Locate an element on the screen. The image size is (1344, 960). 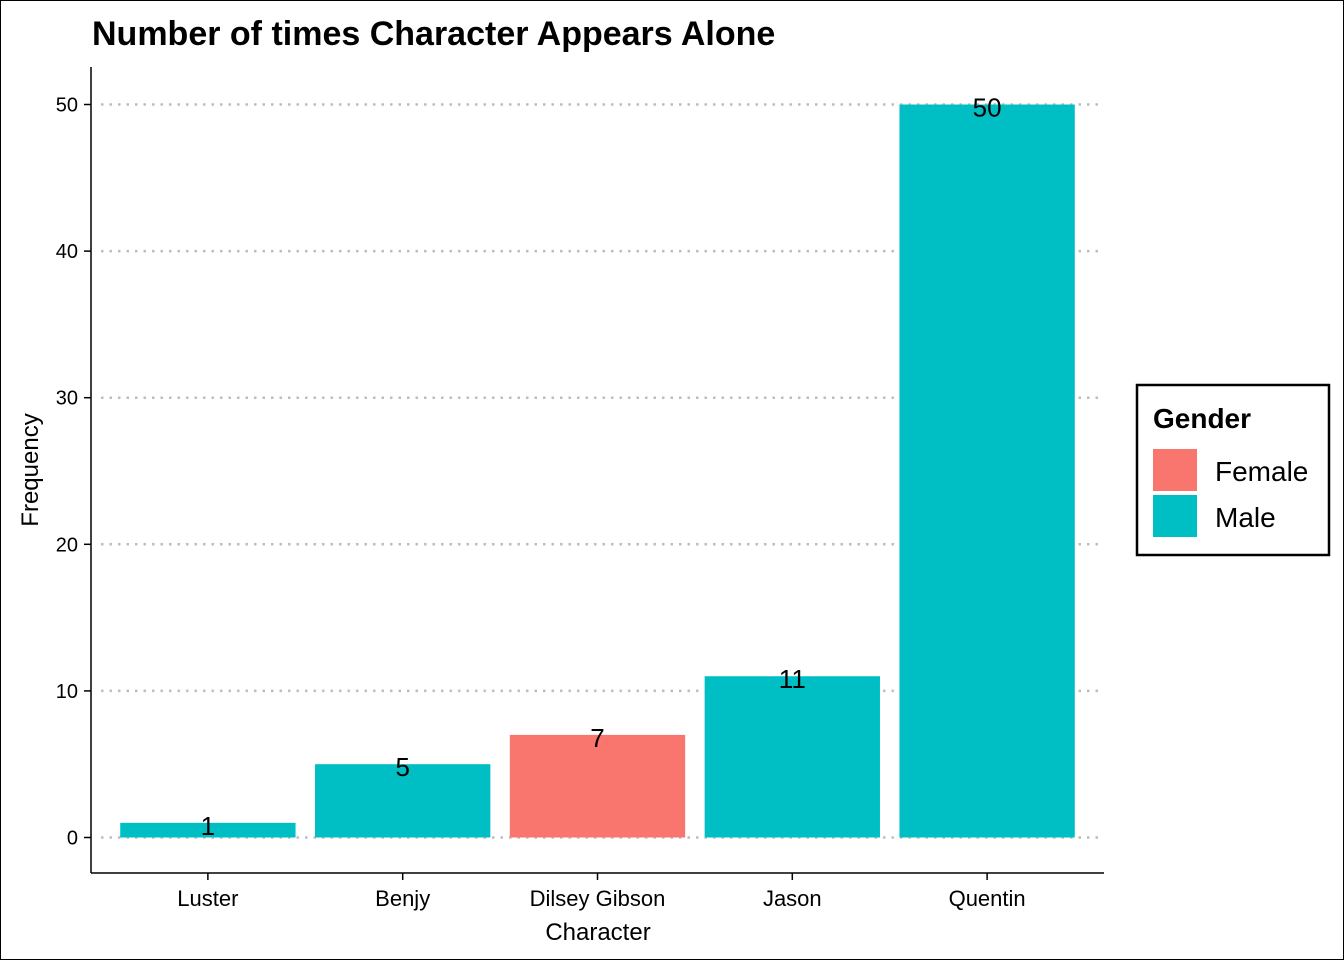
data-label: 50 is located at coordinates (987, 108).